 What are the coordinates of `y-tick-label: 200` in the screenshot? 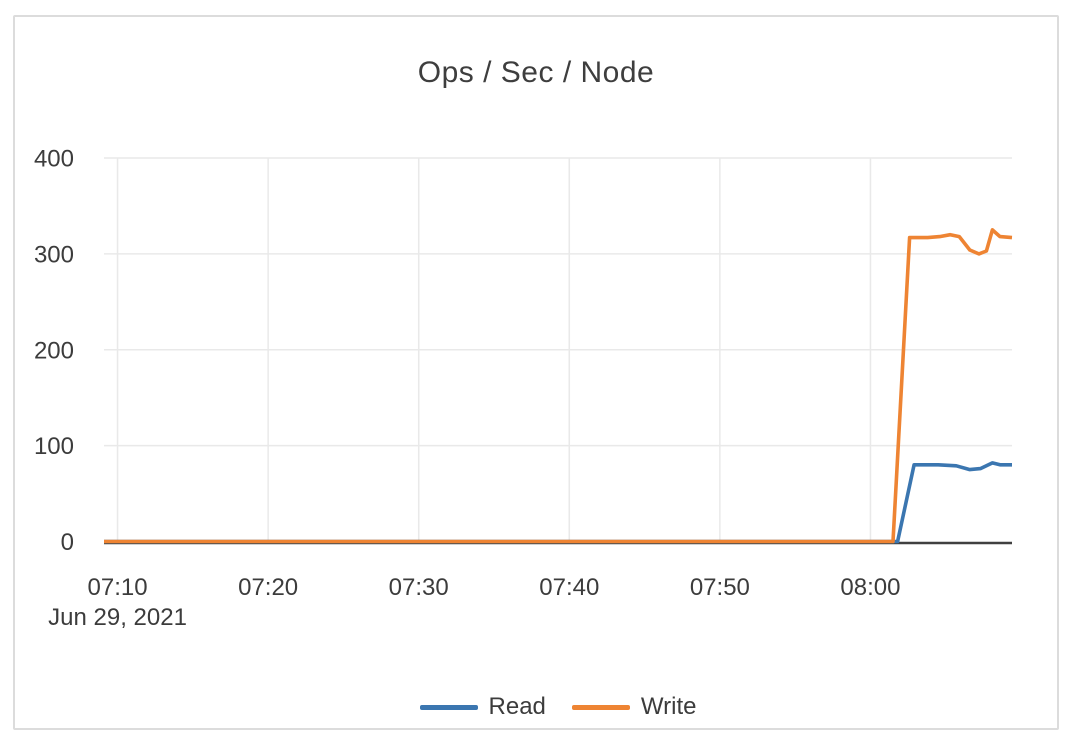 It's located at (54, 350).